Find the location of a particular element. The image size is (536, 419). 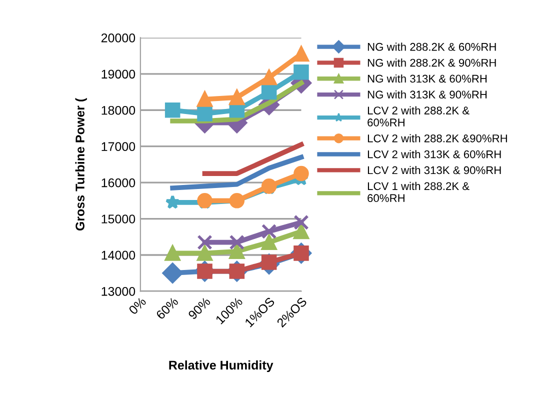

legend-label: LCV 2 with 313K & 60%RH is located at coordinates (434, 154).